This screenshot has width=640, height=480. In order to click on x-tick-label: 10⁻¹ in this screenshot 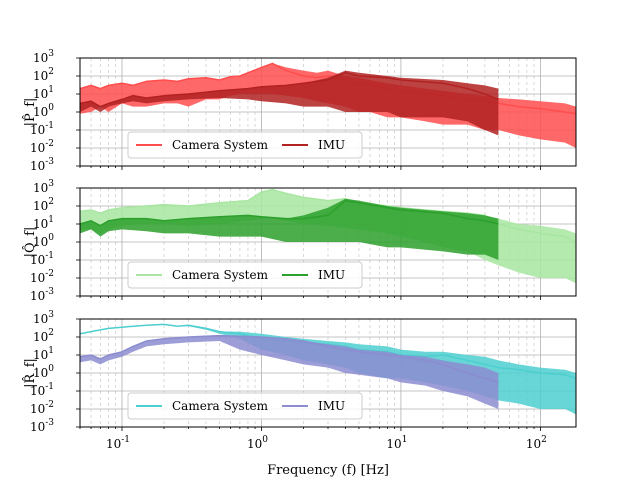, I will do `click(118, 443)`.